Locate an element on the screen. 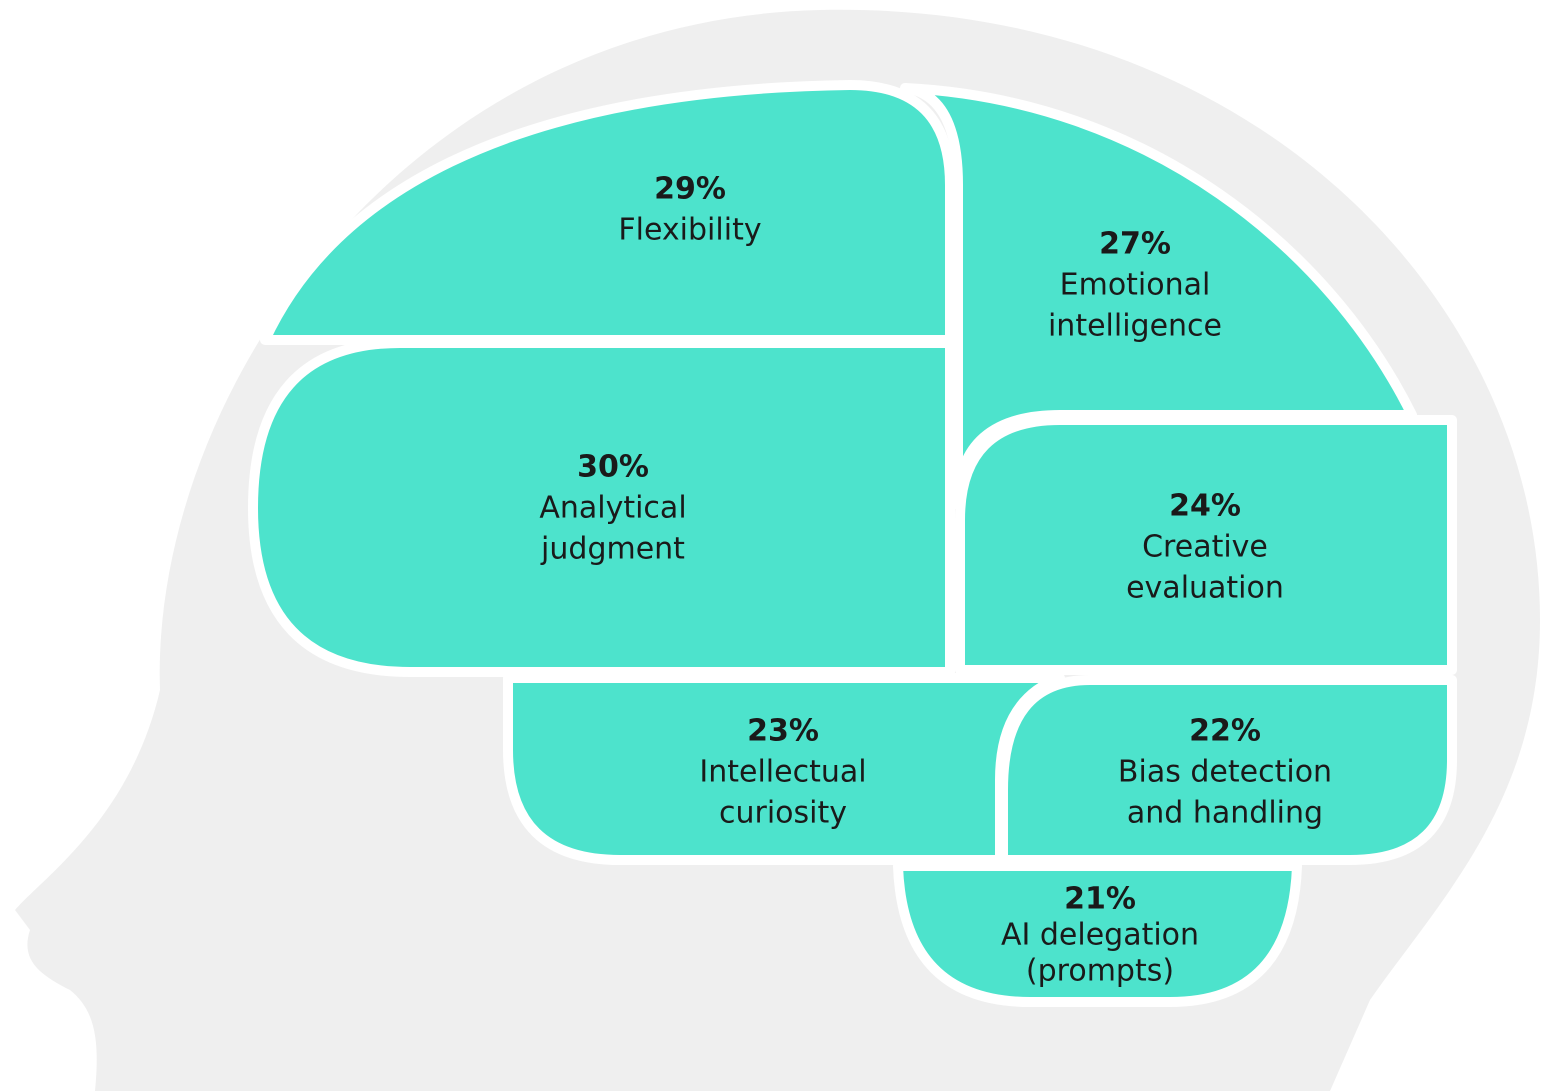 This screenshot has height=1091, width=1548. region-percentage: 24% is located at coordinates (1205, 506).